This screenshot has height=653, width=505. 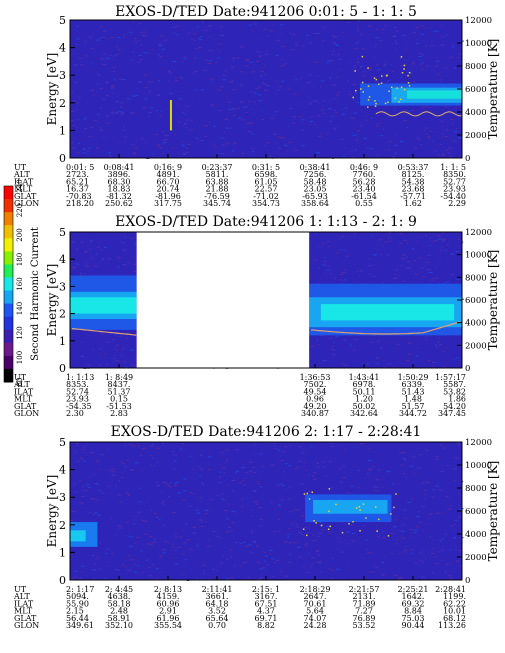 I want to click on orbit-cell: 2: 1:17, so click(x=80, y=589).